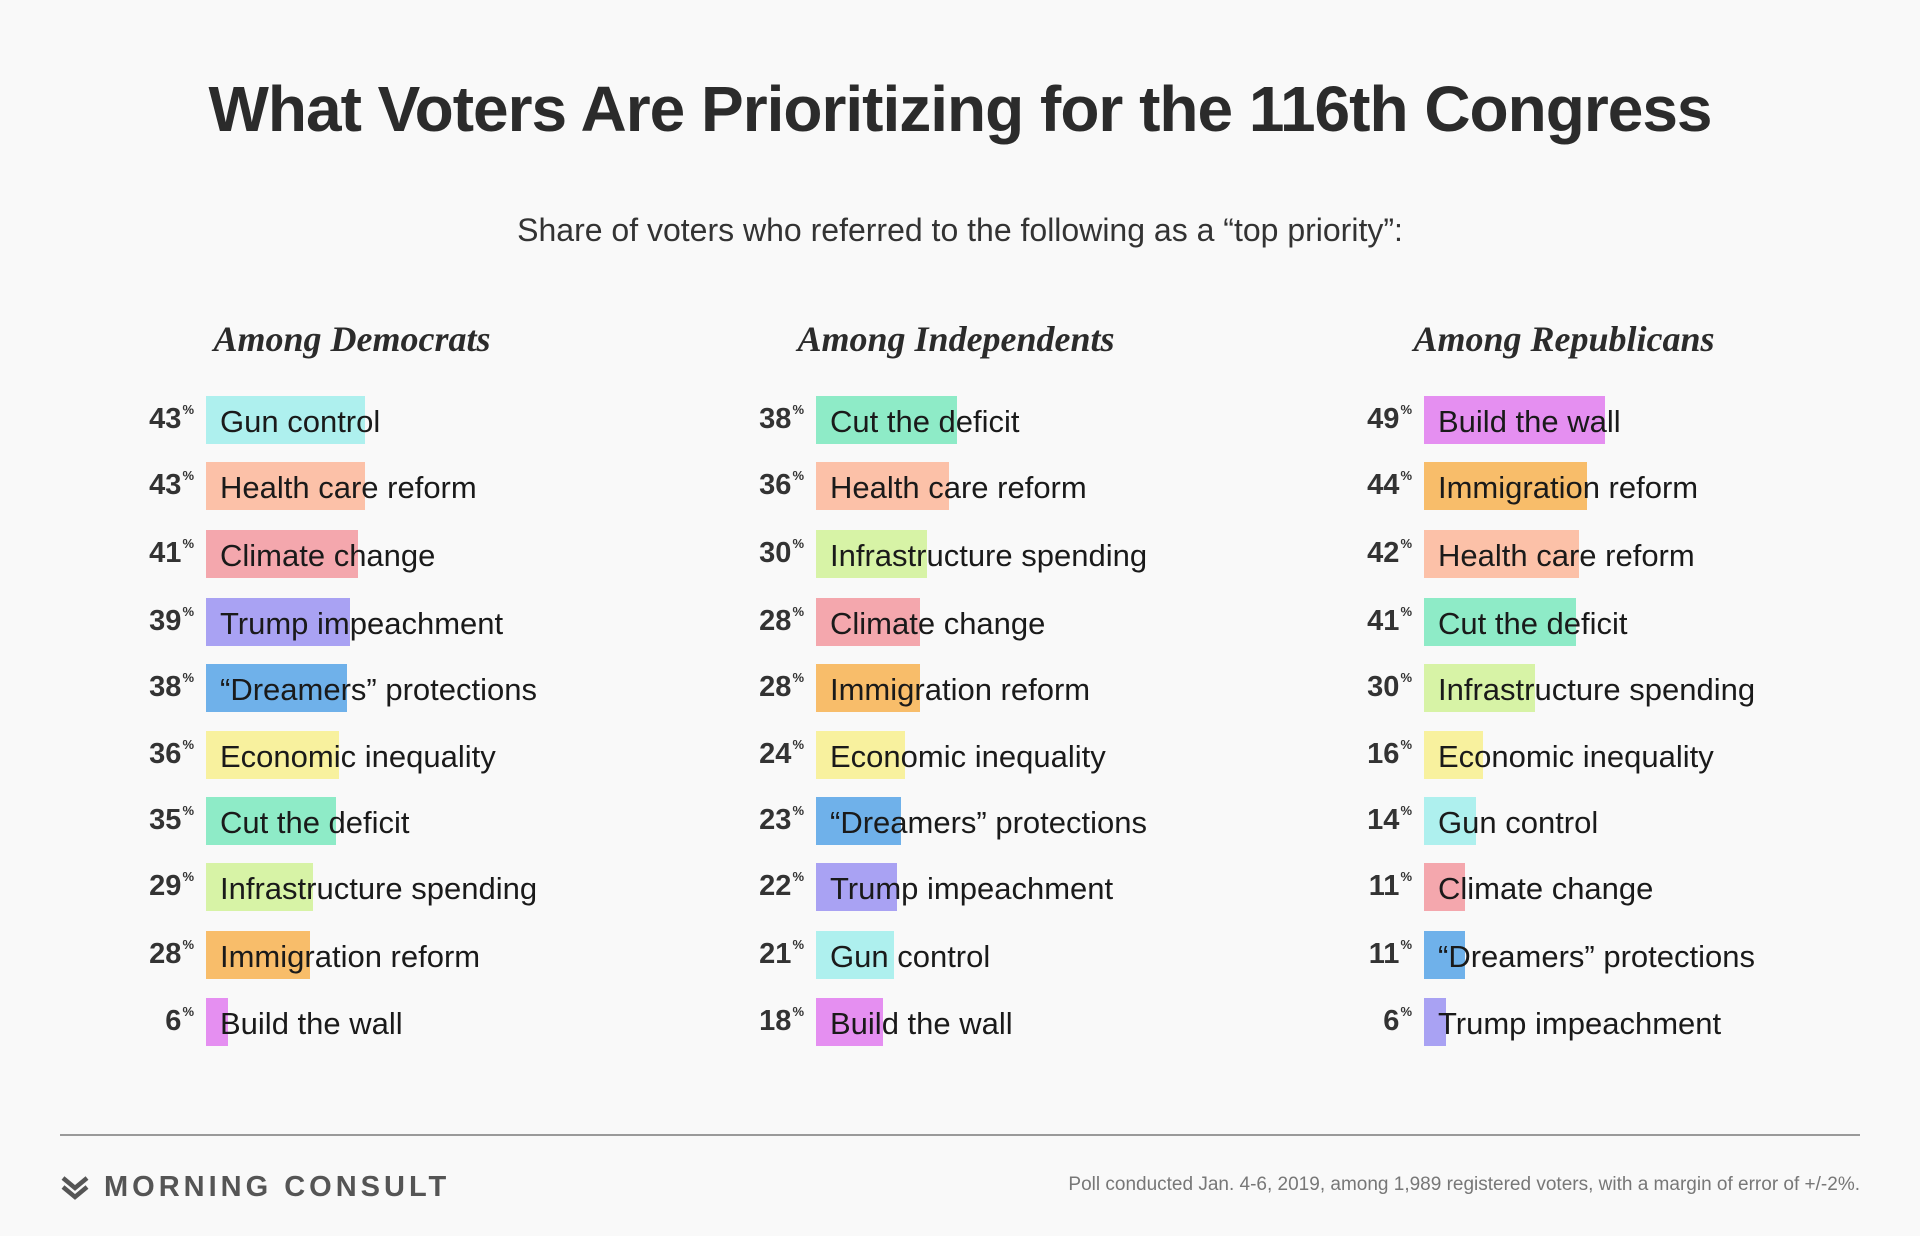 The width and height of the screenshot is (1920, 1236). I want to click on bar-row: 41% Cut the deficit, so click(960, 622).